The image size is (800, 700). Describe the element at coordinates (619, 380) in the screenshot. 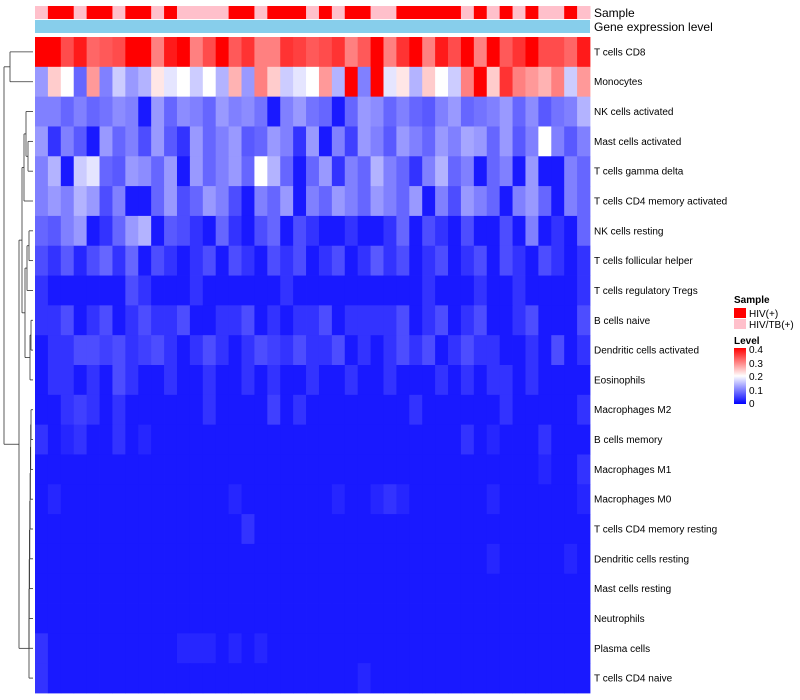

I see `row-label: Eosinophils` at that location.